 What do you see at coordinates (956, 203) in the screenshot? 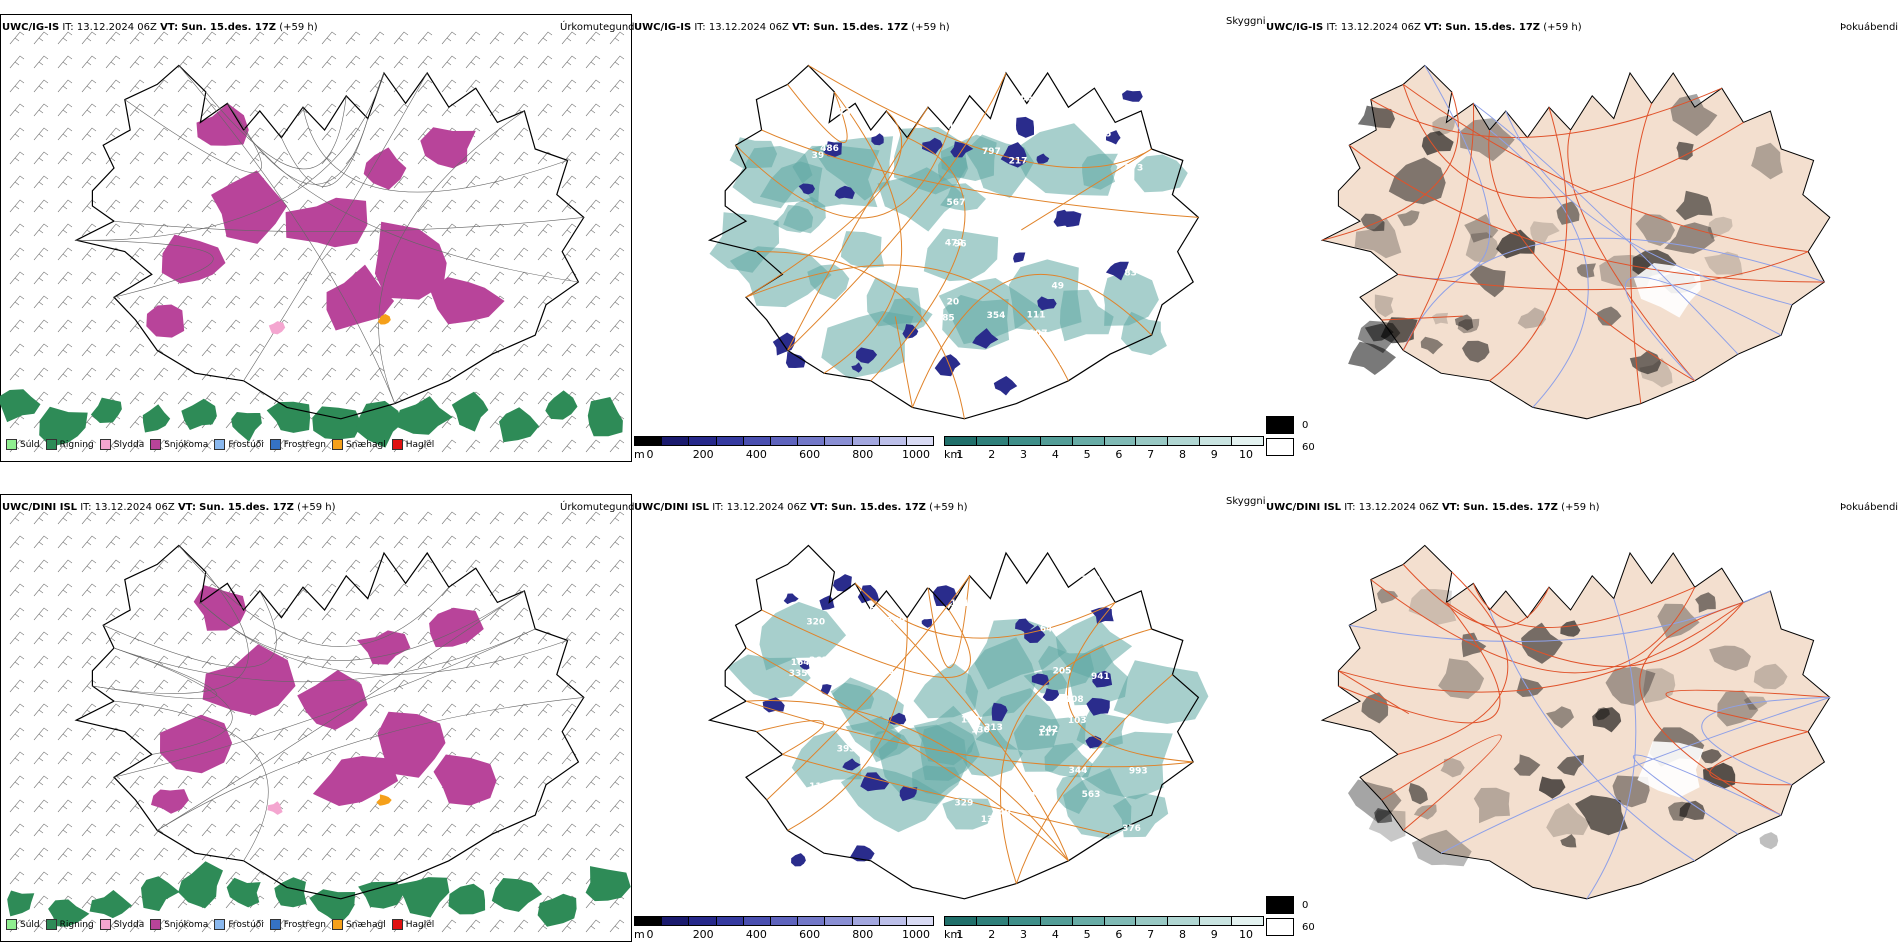
I see `visibility-label: 567` at bounding box center [956, 203].